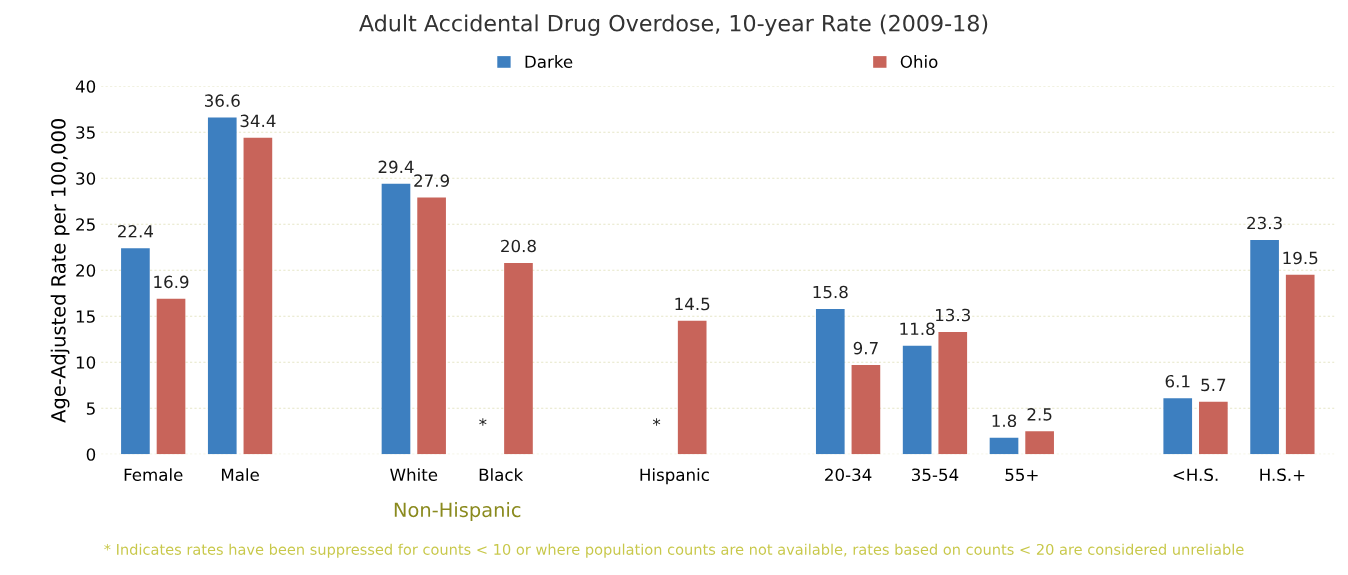  What do you see at coordinates (457, 511) in the screenshot?
I see `text: Non-Hispanic` at bounding box center [457, 511].